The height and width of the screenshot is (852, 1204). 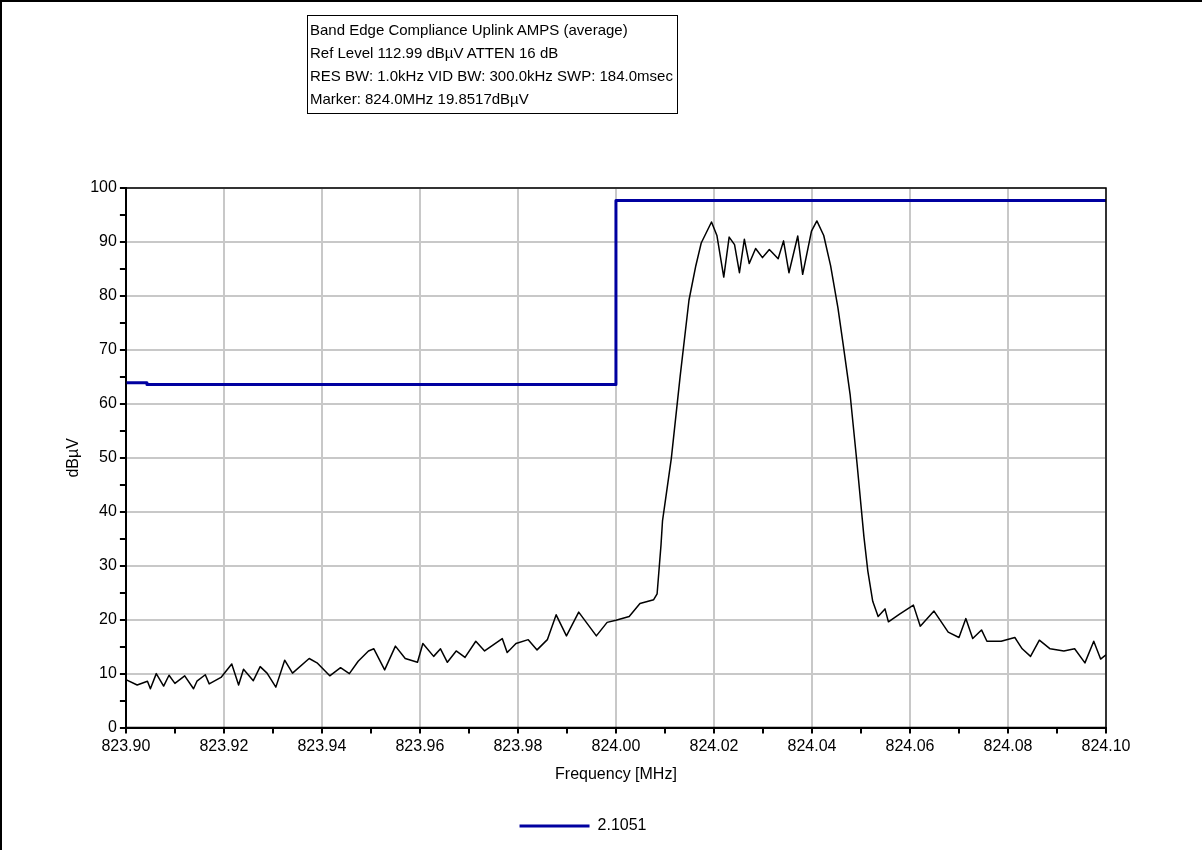 I want to click on x-tick-label: 824.10, so click(x=1106, y=745).